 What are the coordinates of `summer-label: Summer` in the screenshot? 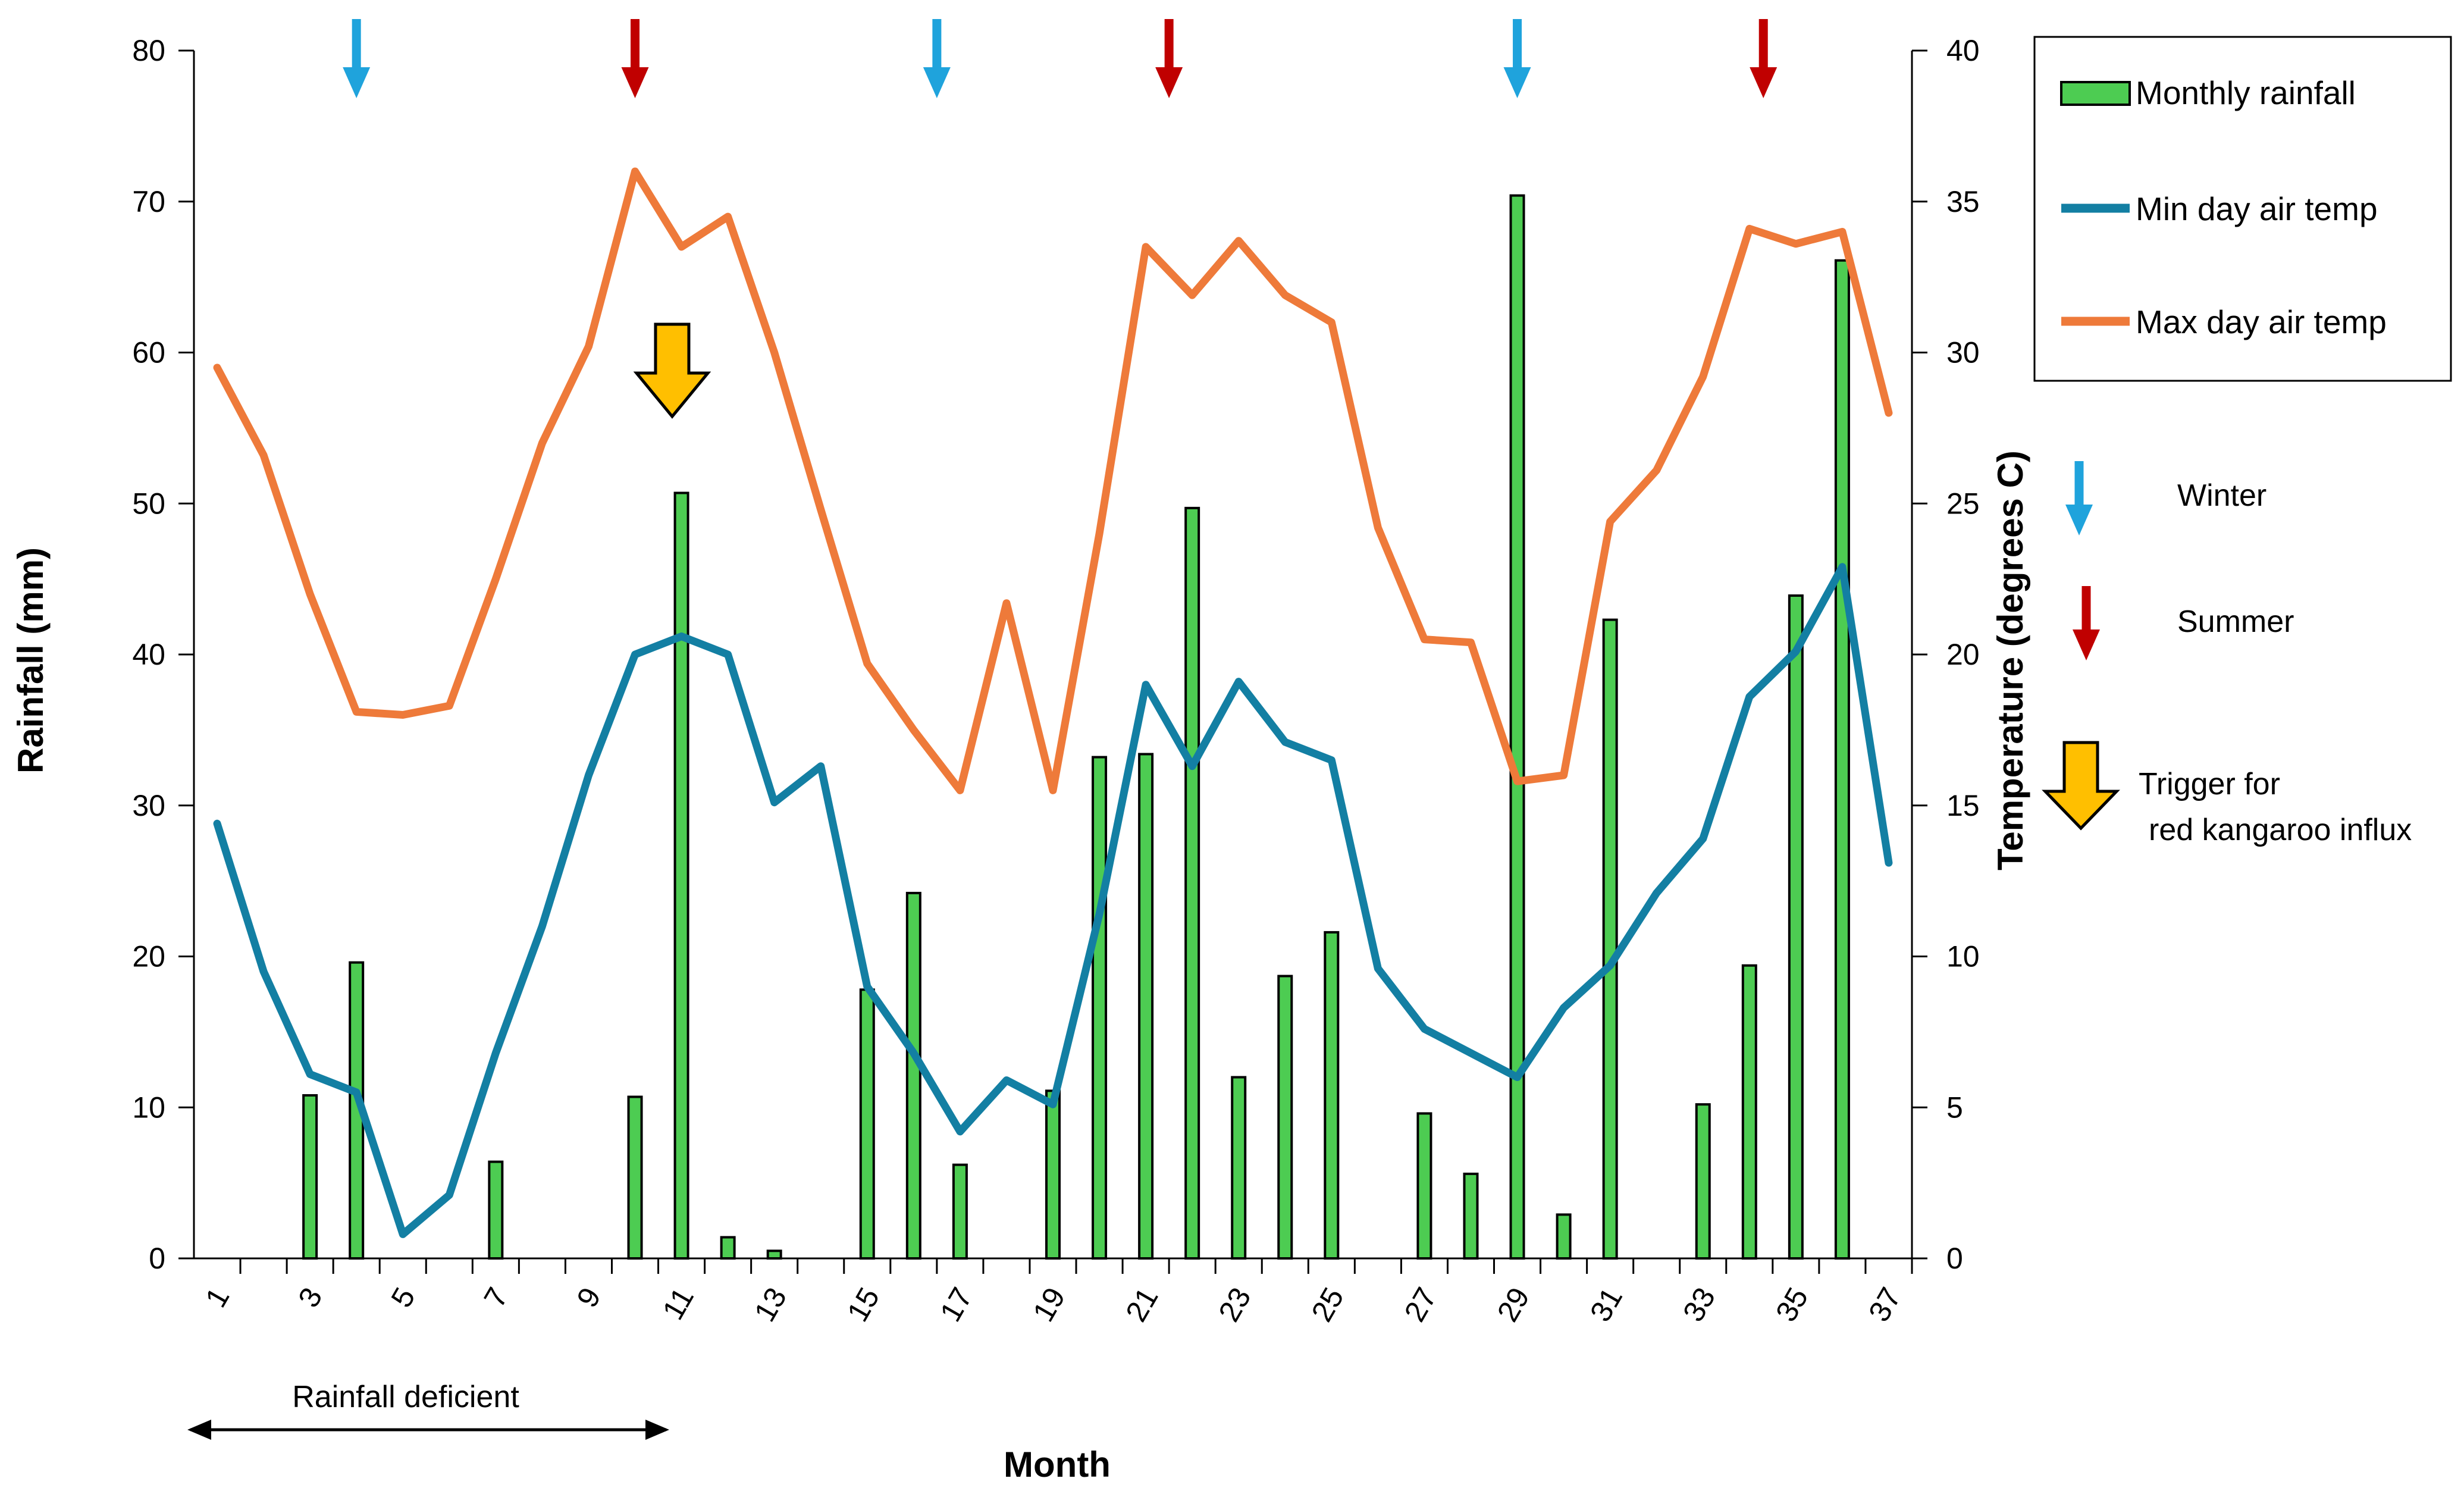 It's located at (2235, 622).